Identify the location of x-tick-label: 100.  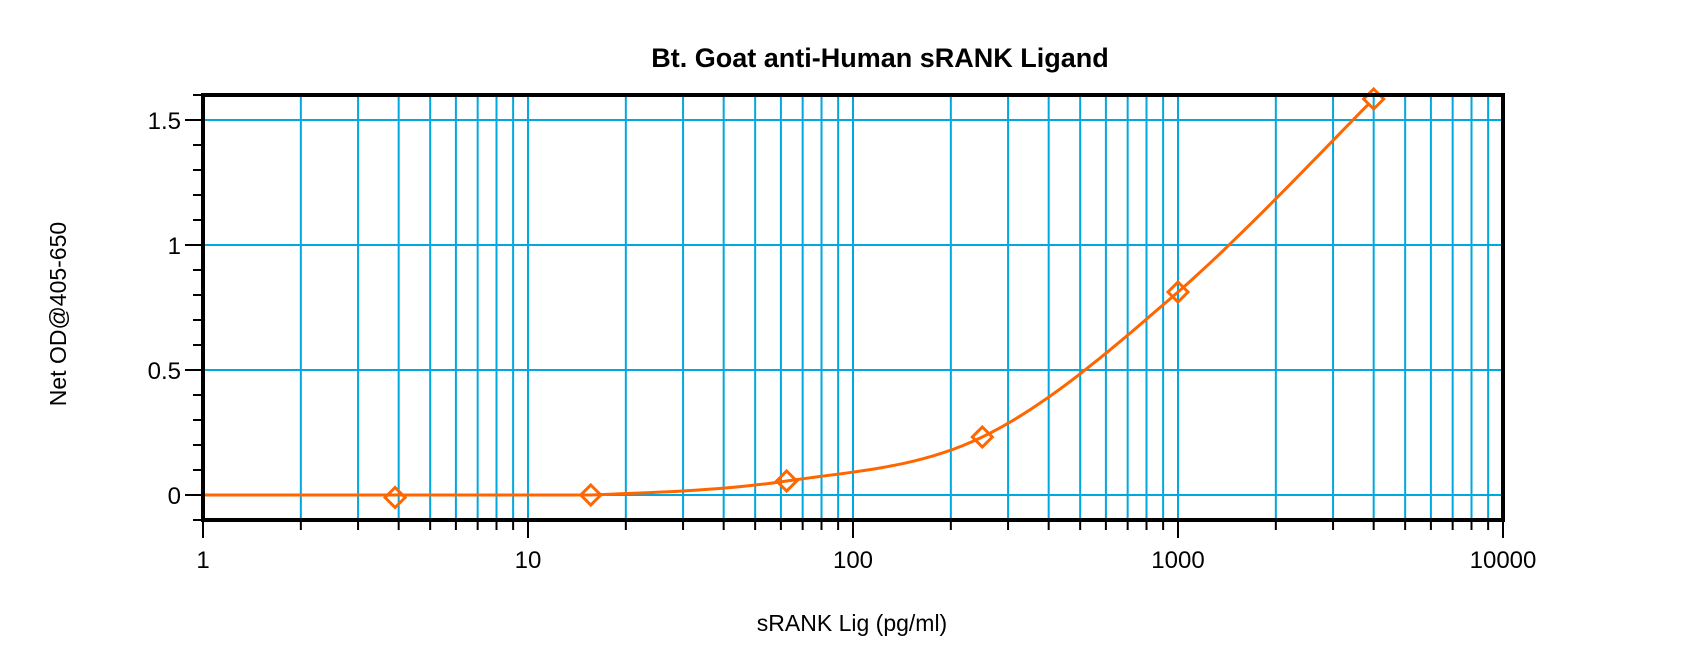
(853, 560).